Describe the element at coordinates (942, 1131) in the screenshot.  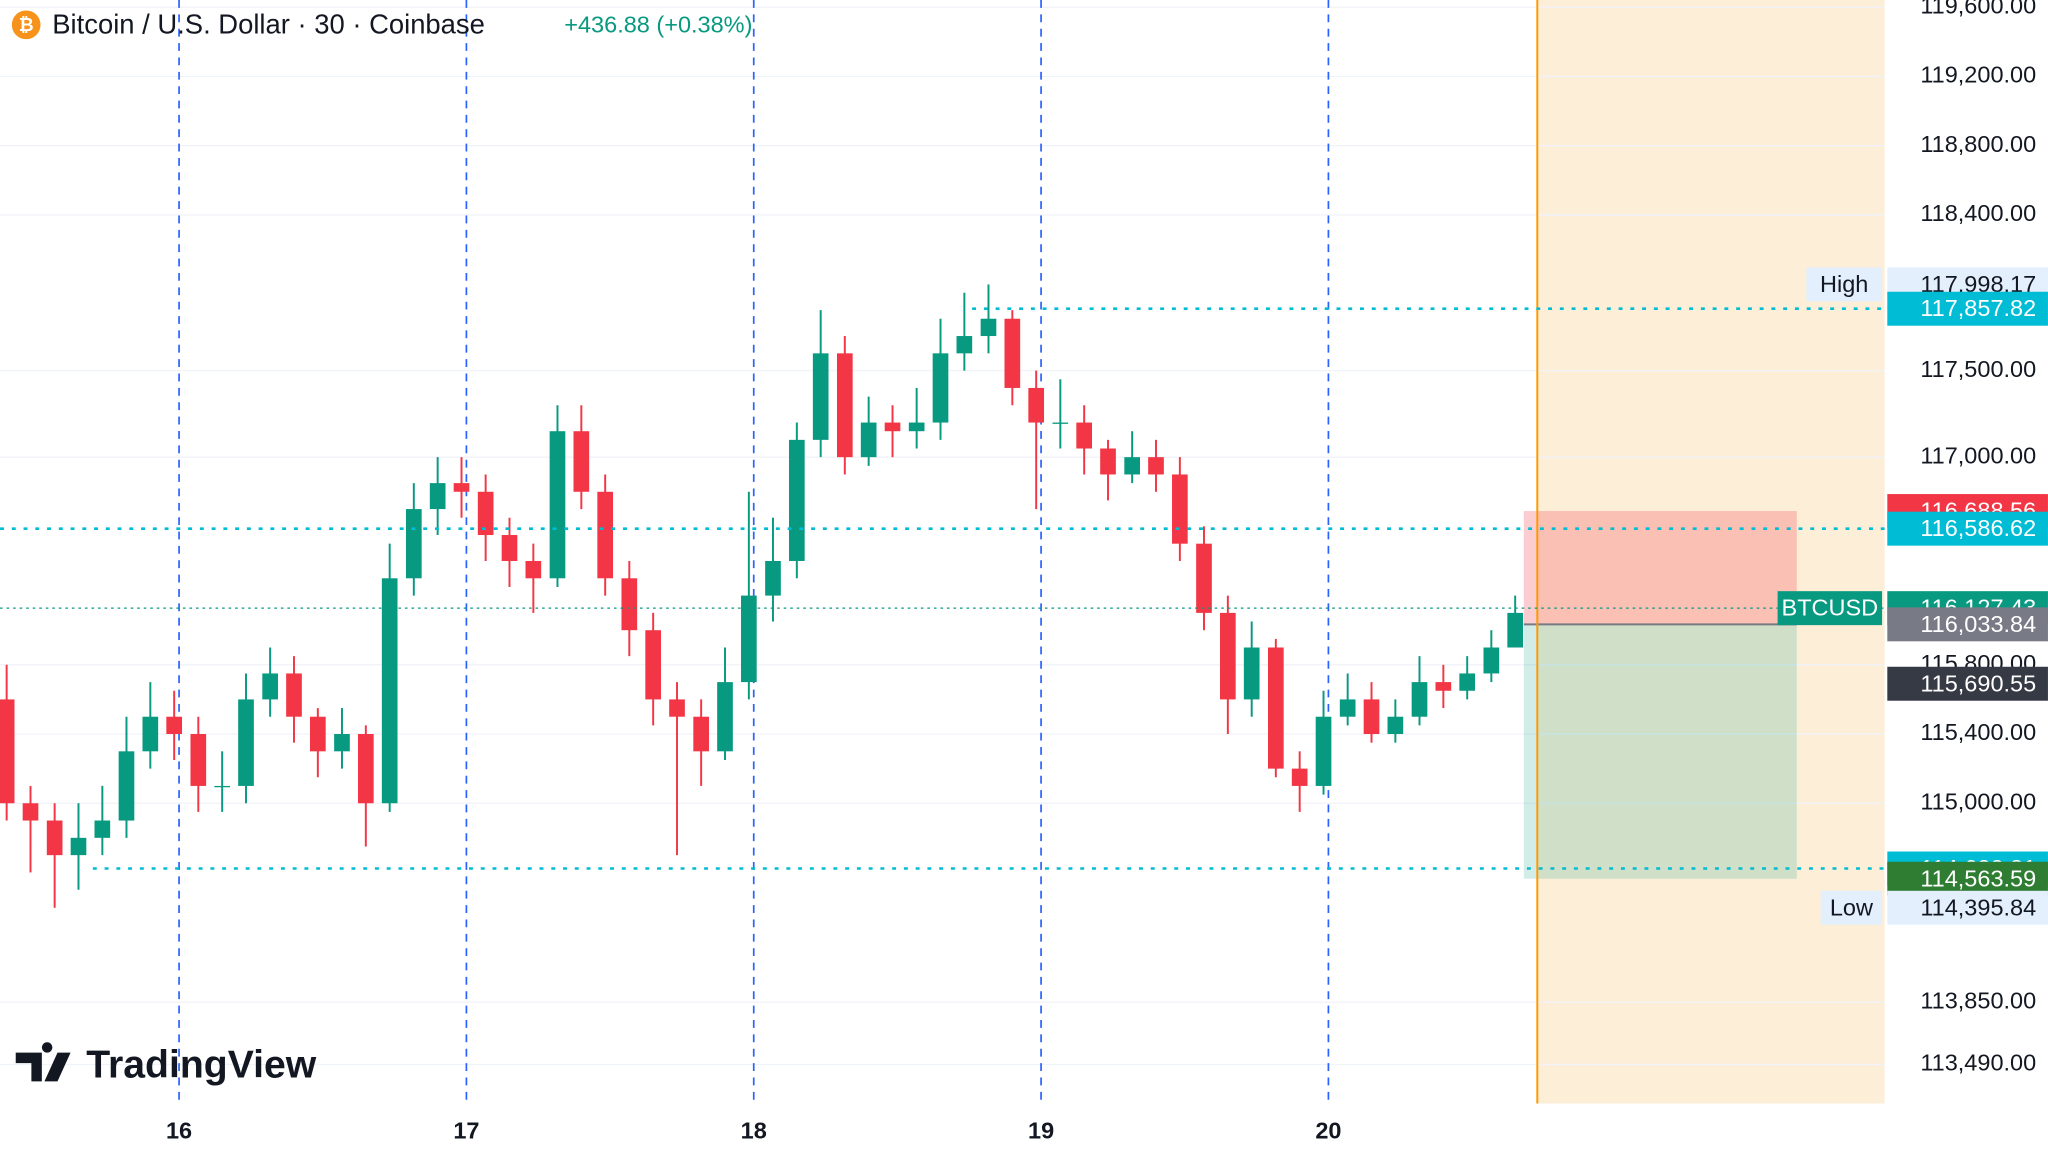
I see `time-axis` at that location.